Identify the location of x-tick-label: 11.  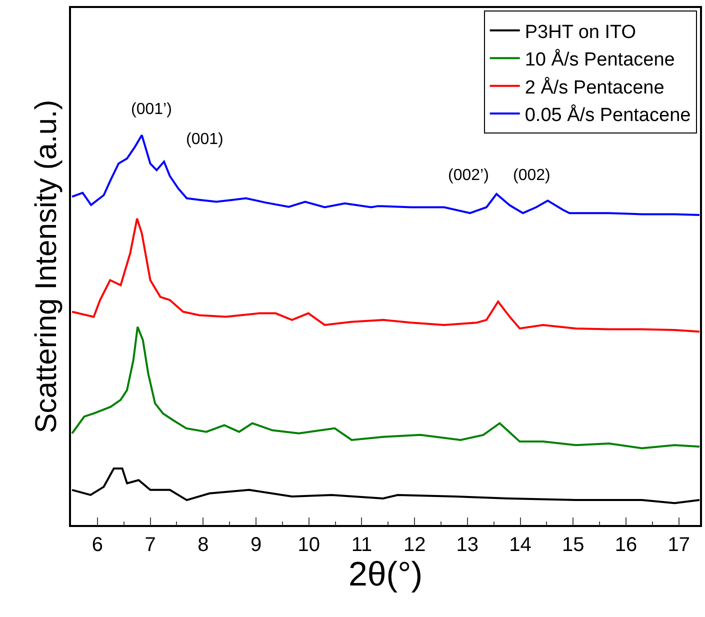
(361, 545).